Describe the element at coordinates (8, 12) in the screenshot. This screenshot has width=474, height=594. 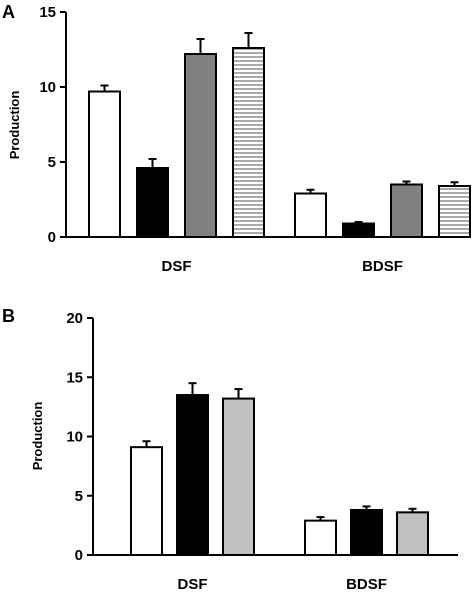
I see `panel-a-letter: A` at that location.